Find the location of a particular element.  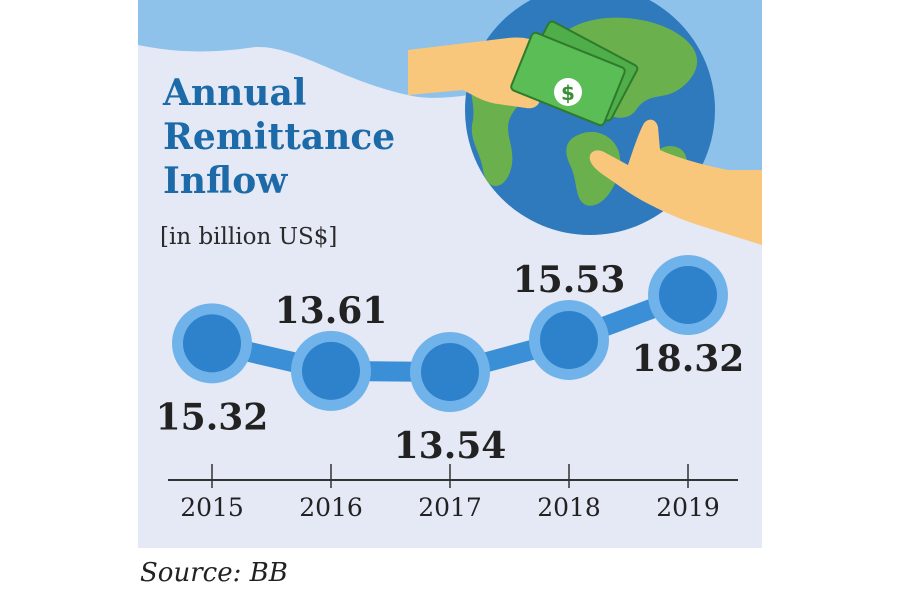

right-hand is located at coordinates (675, 182).